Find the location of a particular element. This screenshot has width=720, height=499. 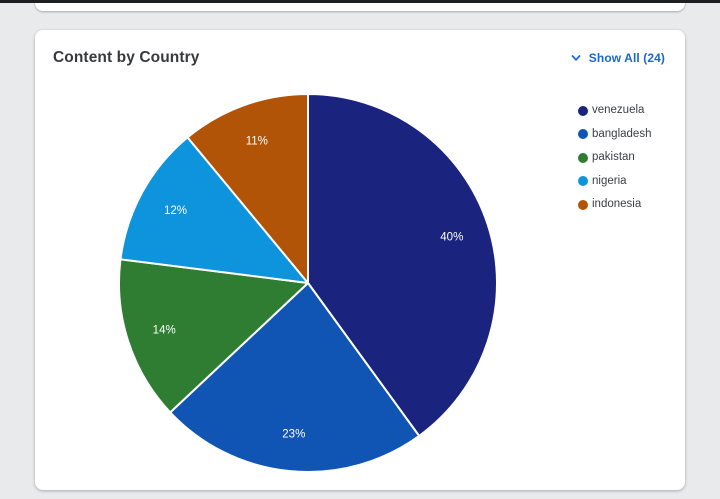

chevron-down-icon is located at coordinates (576, 58).